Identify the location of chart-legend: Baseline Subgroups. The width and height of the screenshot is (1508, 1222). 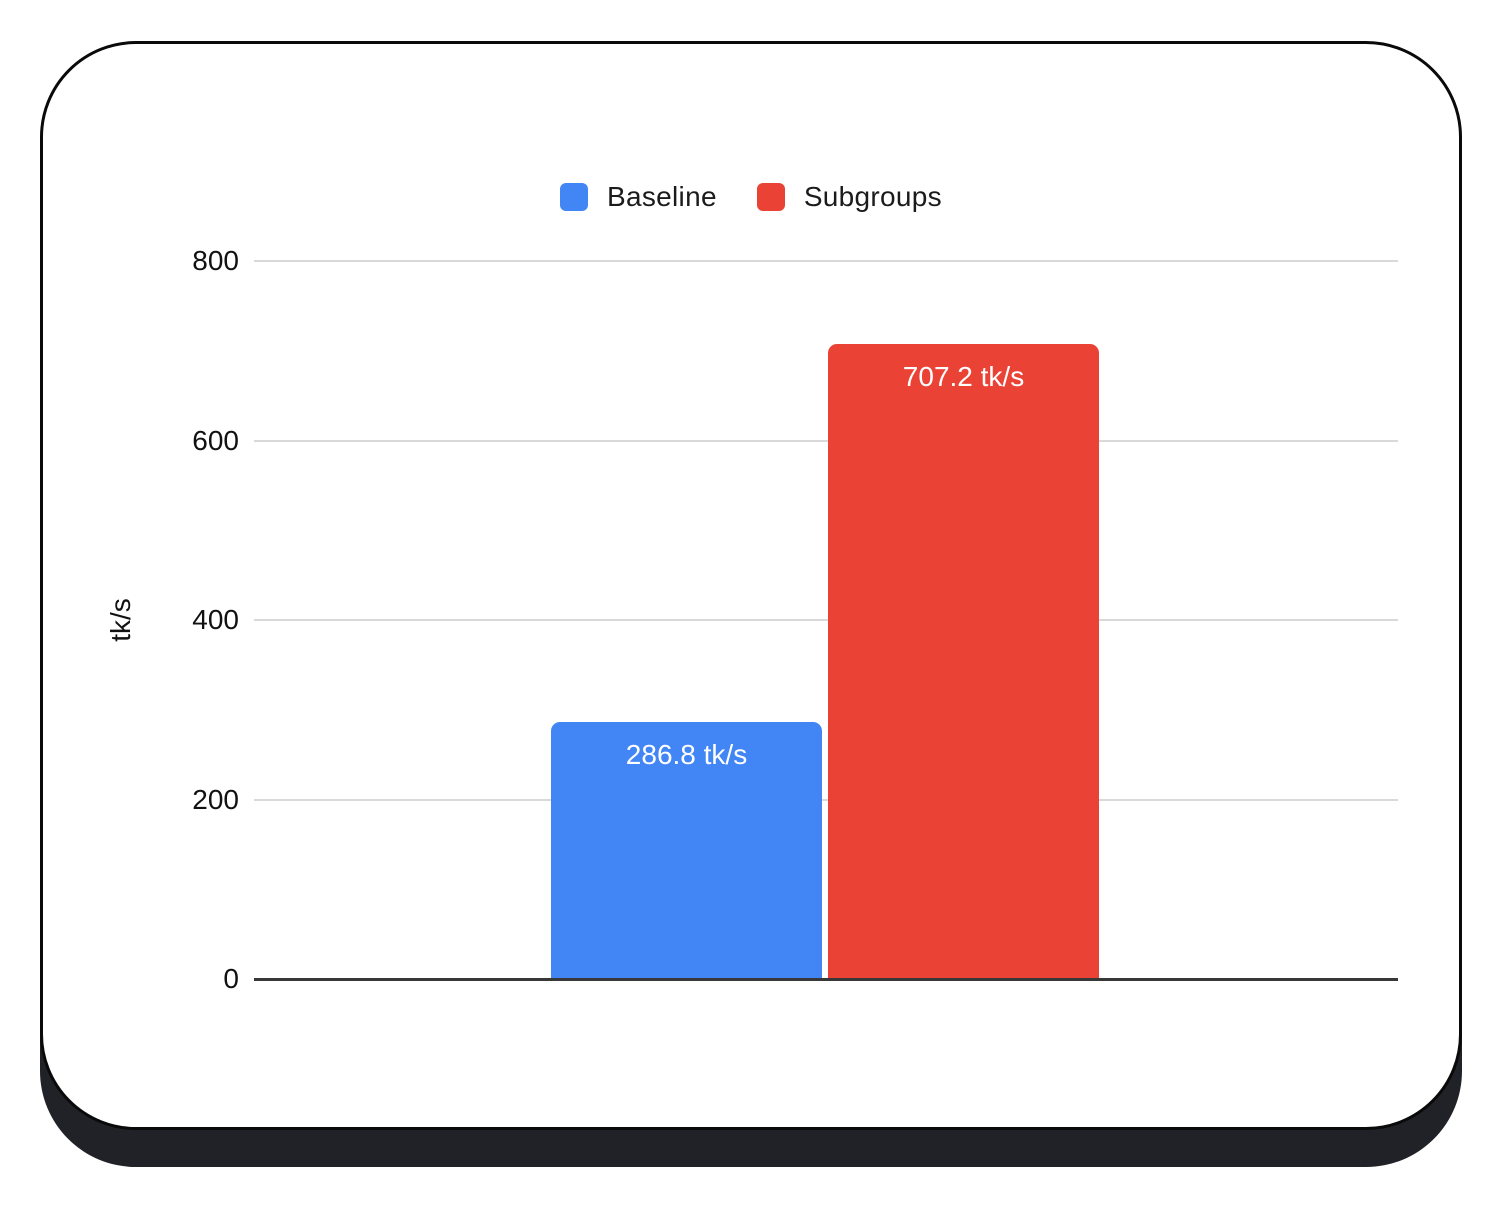
(751, 197).